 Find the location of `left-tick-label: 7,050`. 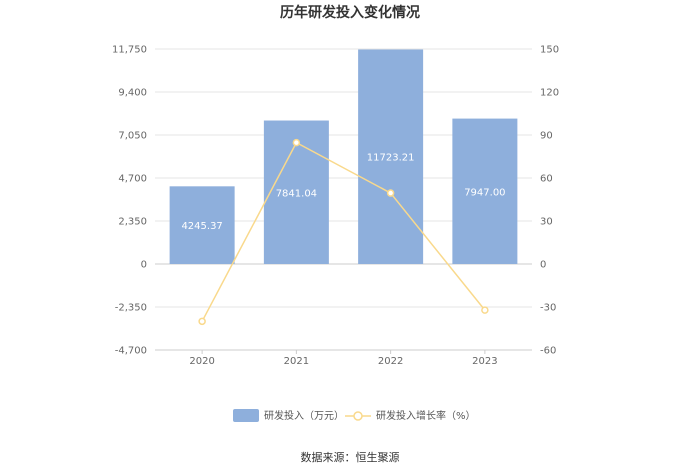

left-tick-label: 7,050 is located at coordinates (132, 136).